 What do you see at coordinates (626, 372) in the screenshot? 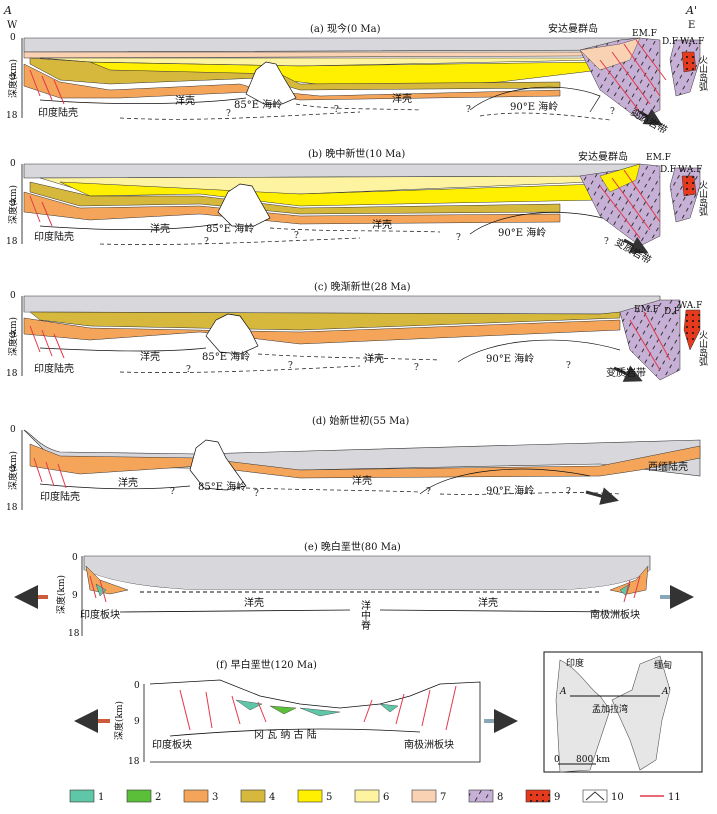
I see `panel-c-meta: 变质岩带` at bounding box center [626, 372].